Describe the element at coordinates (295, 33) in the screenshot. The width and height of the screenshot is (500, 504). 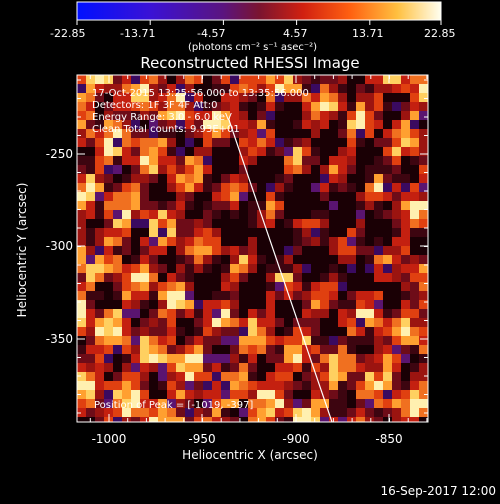
I see `colorbar-tick-label: 4.57` at that location.